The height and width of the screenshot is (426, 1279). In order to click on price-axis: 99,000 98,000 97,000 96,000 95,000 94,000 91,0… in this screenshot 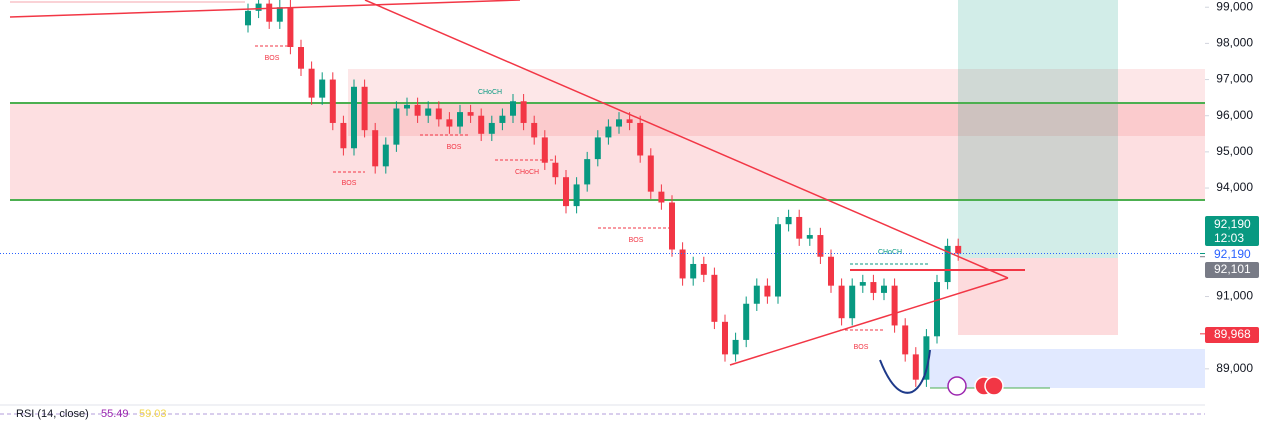, I will do `click(1229, 187)`.